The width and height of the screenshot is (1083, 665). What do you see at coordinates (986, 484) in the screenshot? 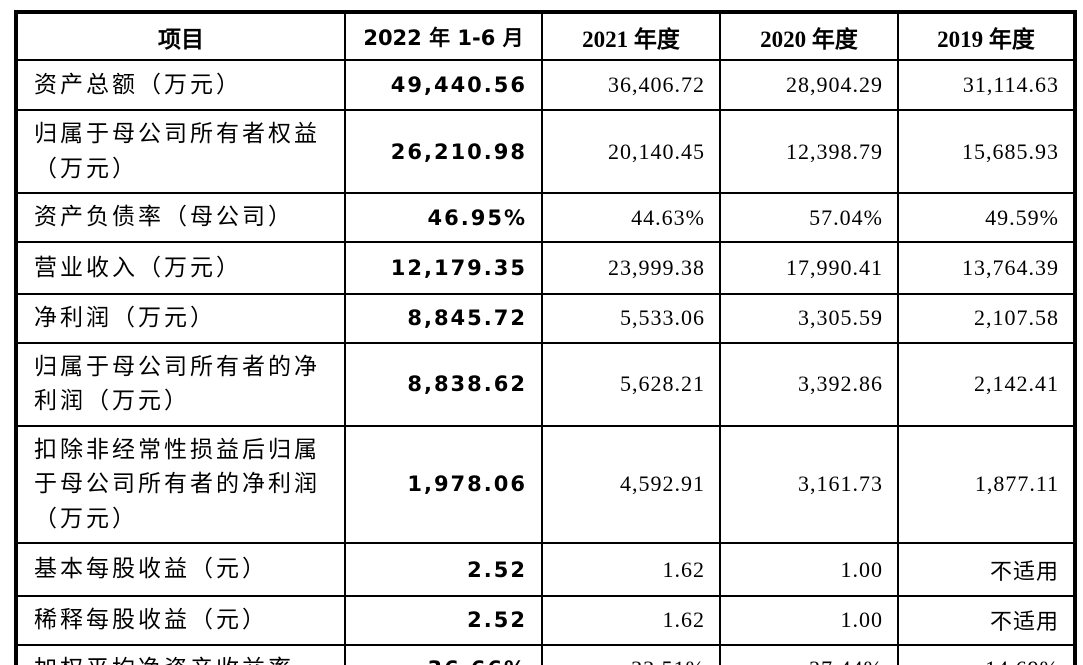
I see `cell-2019: 1,877.11` at bounding box center [986, 484].